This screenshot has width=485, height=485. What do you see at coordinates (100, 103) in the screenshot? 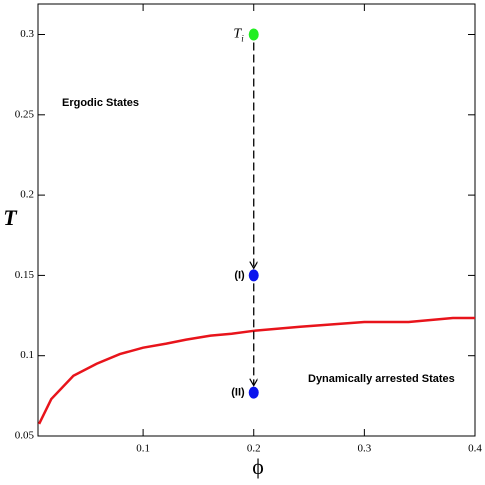
I see `annotation: Ergodic States` at bounding box center [100, 103].